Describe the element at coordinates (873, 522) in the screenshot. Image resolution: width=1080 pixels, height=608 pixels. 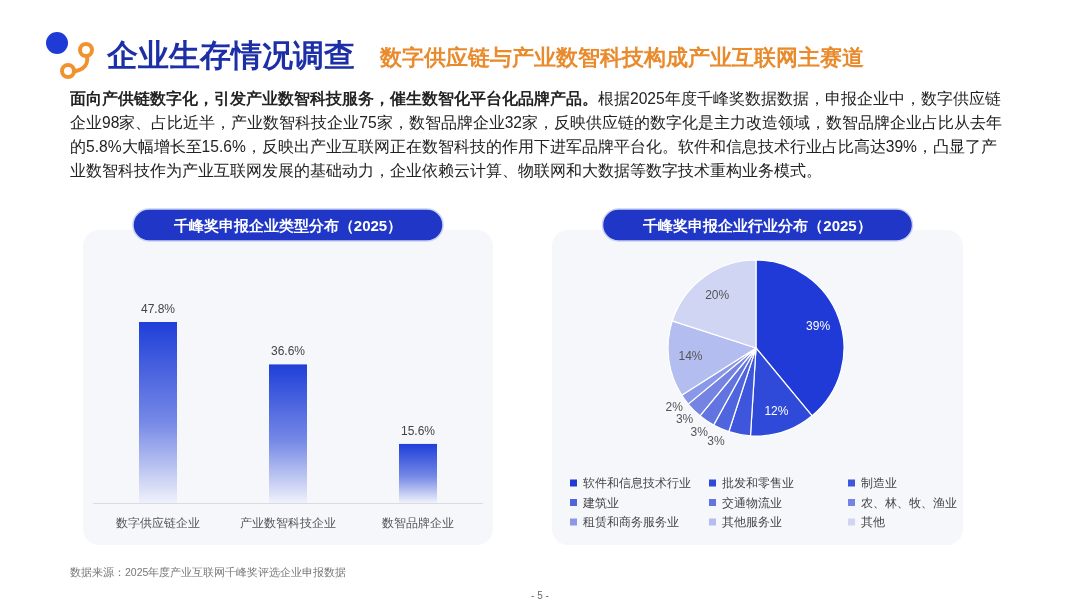
I see `legend-label: 其他` at that location.